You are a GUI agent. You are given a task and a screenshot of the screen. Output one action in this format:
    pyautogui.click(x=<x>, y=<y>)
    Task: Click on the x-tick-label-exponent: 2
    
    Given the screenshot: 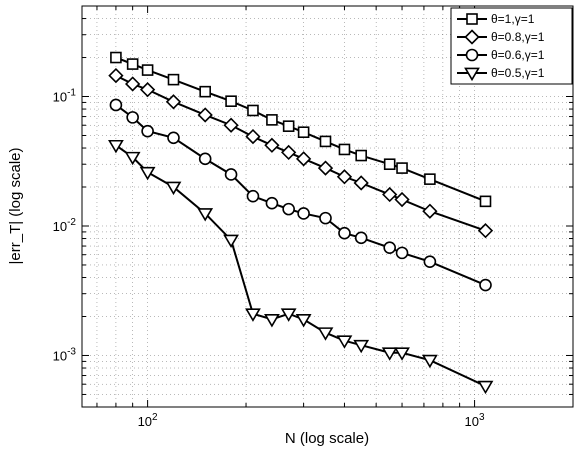 What is the action you would take?
    pyautogui.click(x=155, y=417)
    